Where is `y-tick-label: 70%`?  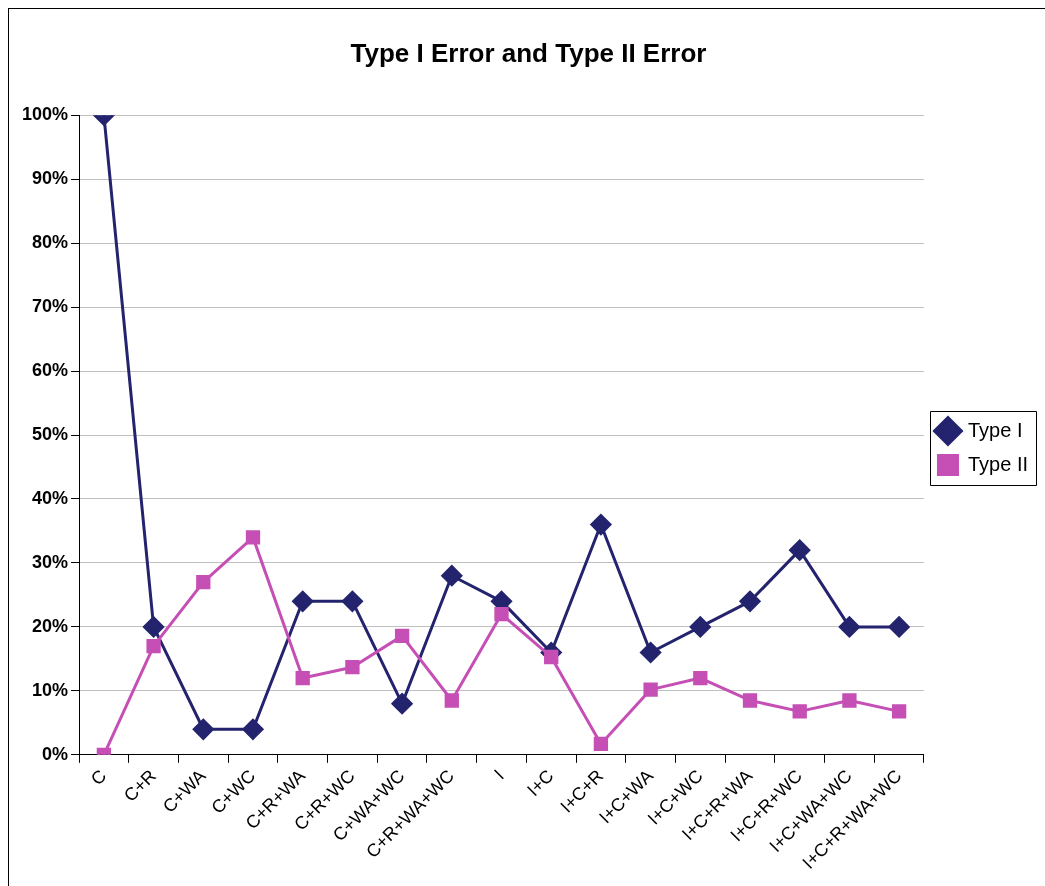 y-tick-label: 70% is located at coordinates (50, 306).